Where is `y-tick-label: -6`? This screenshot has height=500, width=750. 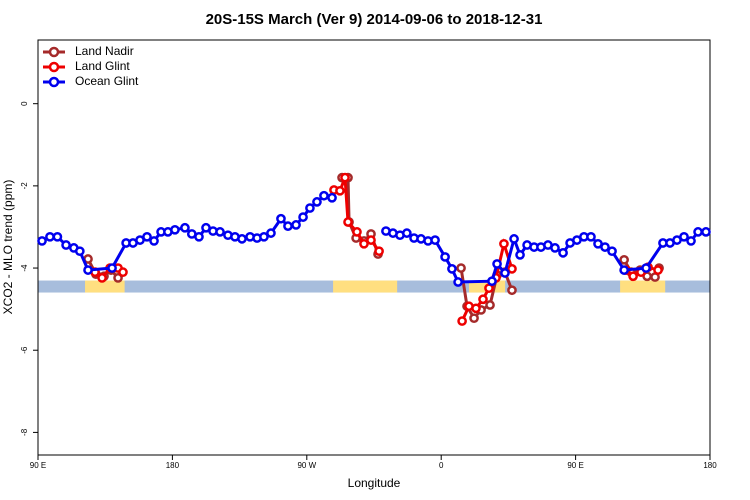
y-tick-label: -6 is located at coordinates (24, 350).